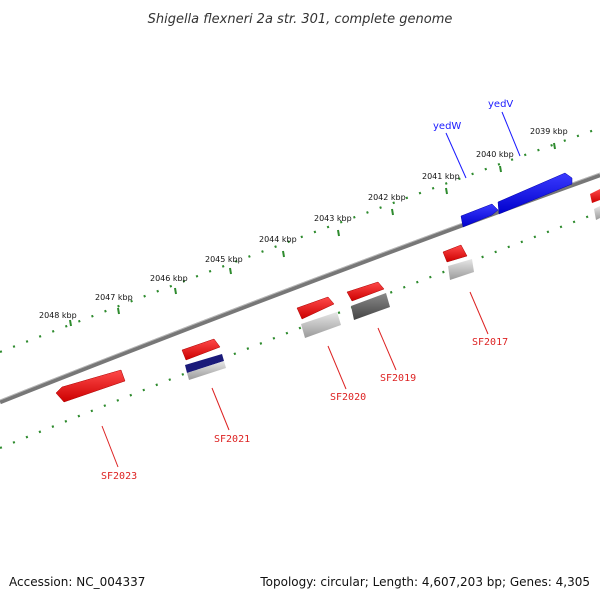 The width and height of the screenshot is (600, 600). What do you see at coordinates (90, 386) in the screenshot?
I see `gene-SF2023-arrow` at bounding box center [90, 386].